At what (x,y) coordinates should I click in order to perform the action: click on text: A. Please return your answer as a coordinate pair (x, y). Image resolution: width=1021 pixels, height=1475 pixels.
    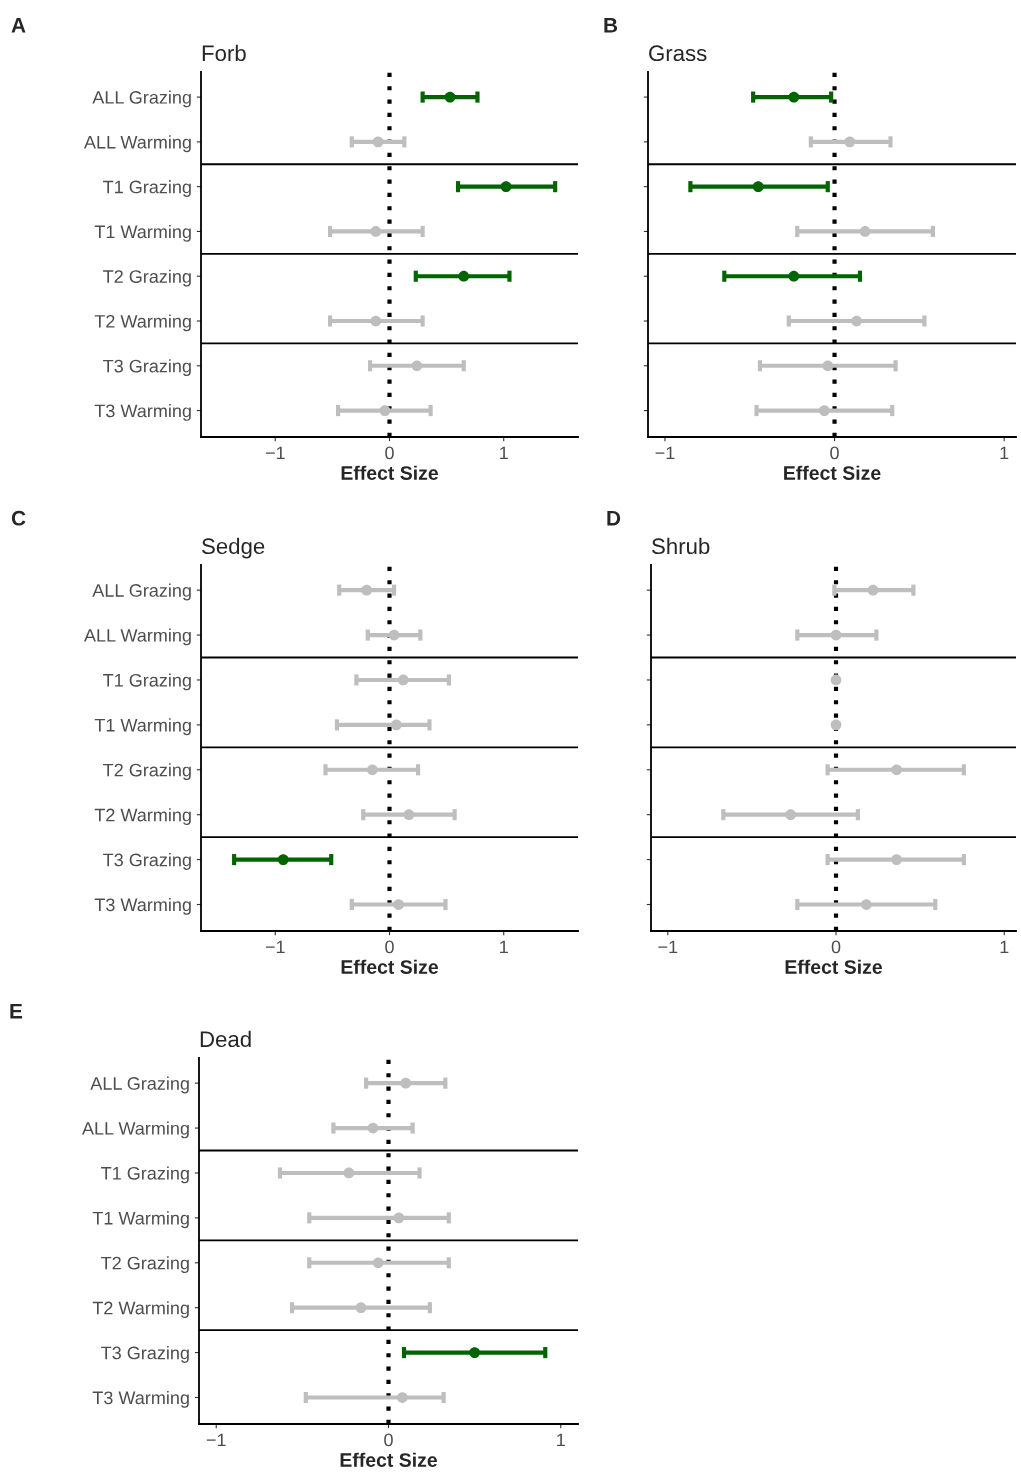
    Looking at the image, I should click on (18, 25).